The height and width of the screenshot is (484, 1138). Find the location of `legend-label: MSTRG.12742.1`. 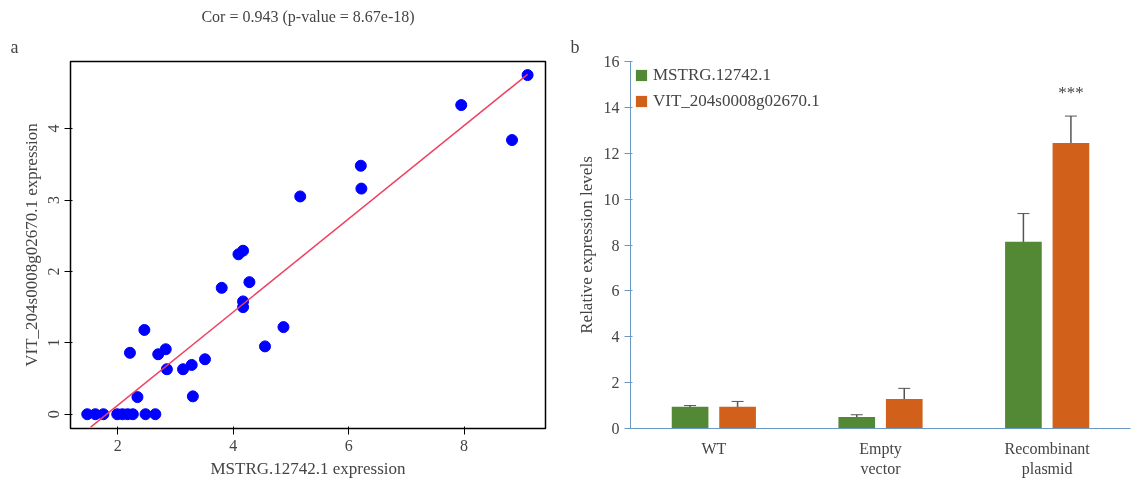

legend-label: MSTRG.12742.1 is located at coordinates (712, 75).